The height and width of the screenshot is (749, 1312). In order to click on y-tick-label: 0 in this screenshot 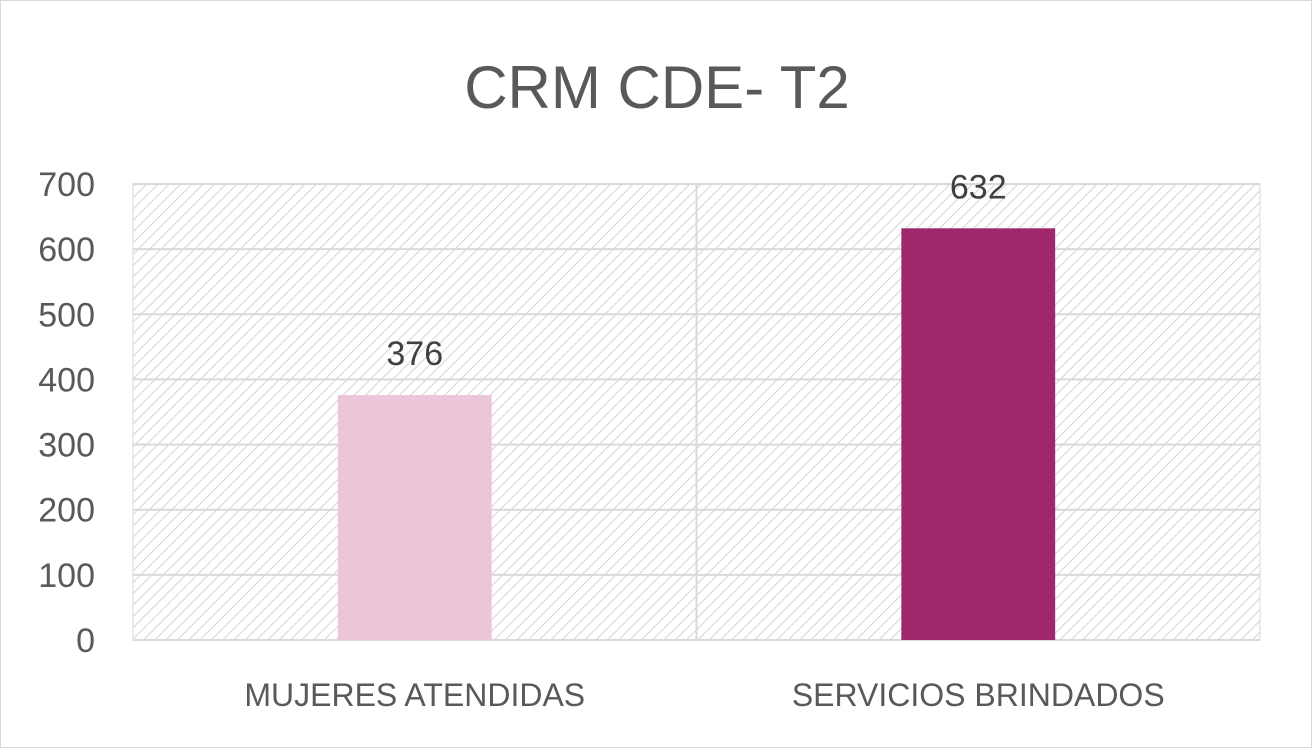, I will do `click(85, 641)`.